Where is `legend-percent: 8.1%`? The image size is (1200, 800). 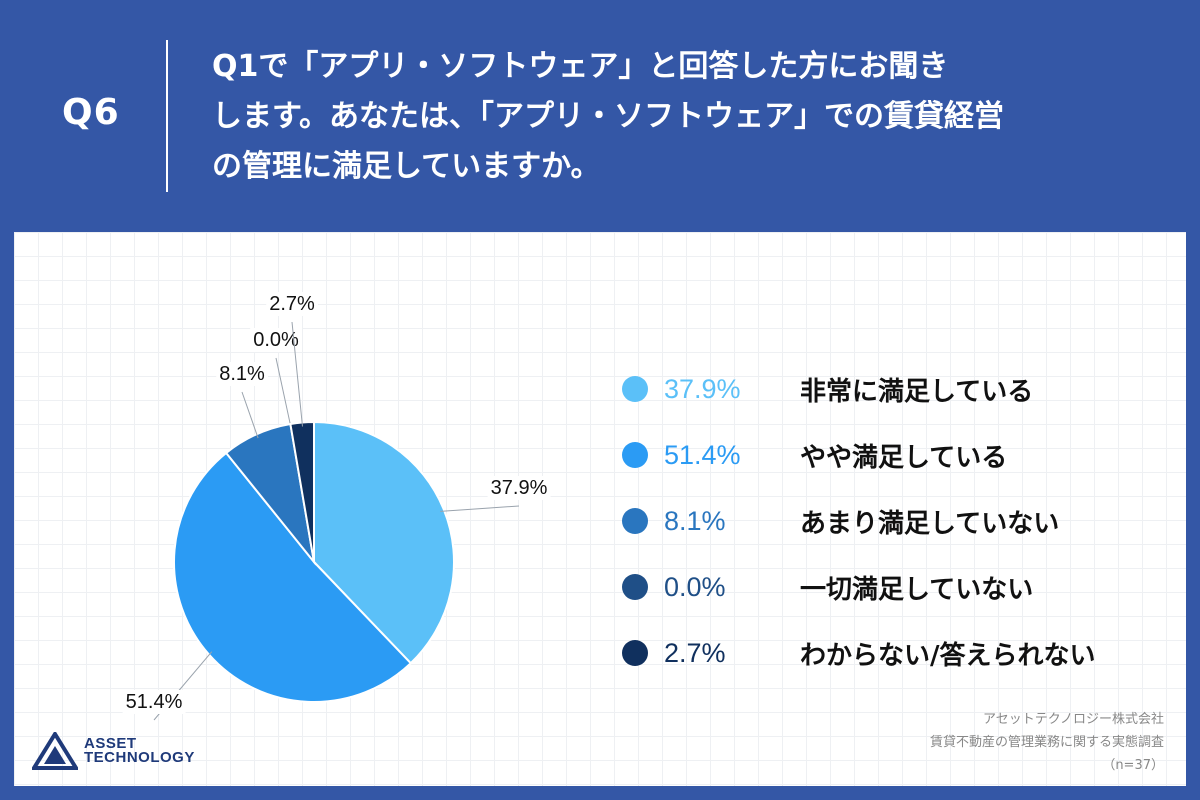 legend-percent: 8.1% is located at coordinates (695, 520).